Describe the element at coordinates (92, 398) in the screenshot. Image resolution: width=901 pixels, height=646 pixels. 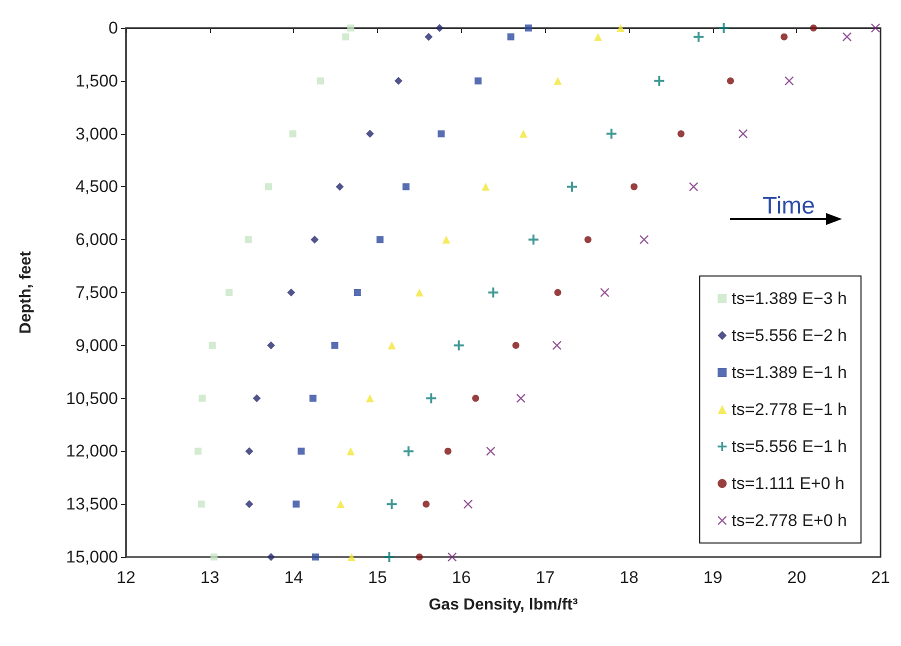
I see `y-tick-label: 10,500` at that location.